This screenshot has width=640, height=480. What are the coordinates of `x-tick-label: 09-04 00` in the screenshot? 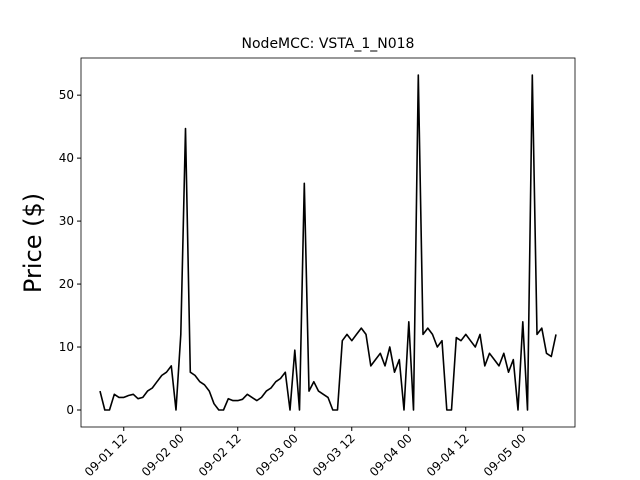 It's located at (391, 455).